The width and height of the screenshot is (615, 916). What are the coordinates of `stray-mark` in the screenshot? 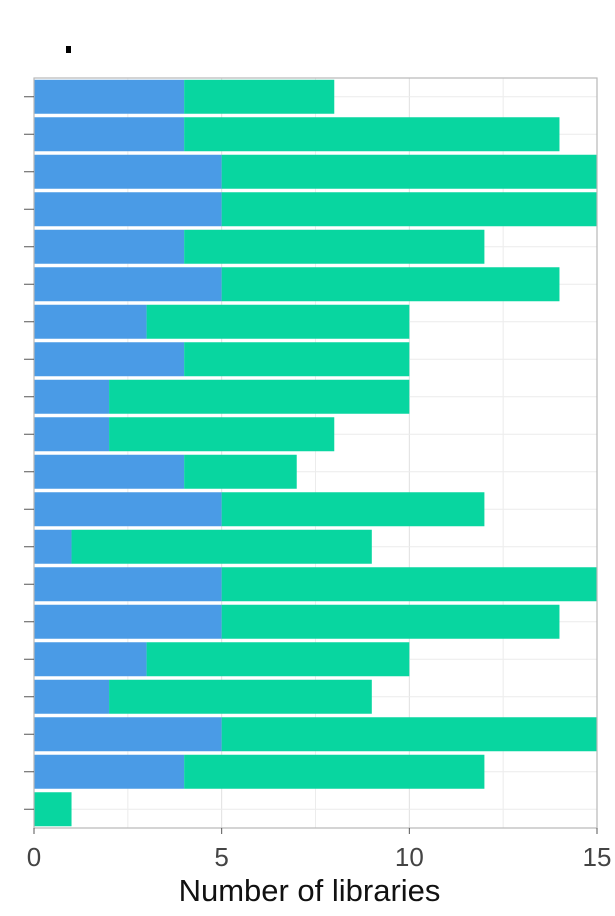 It's located at (68, 49).